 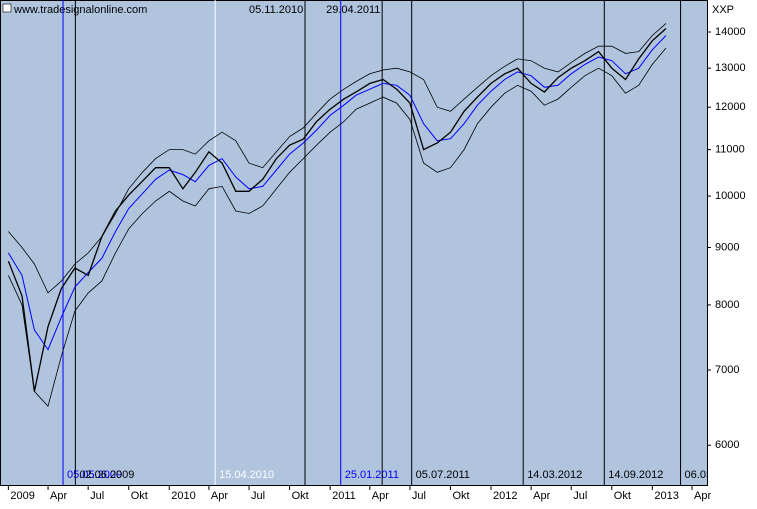 What do you see at coordinates (353, 10) in the screenshot?
I see `marker-label: 29.04.2011` at bounding box center [353, 10].